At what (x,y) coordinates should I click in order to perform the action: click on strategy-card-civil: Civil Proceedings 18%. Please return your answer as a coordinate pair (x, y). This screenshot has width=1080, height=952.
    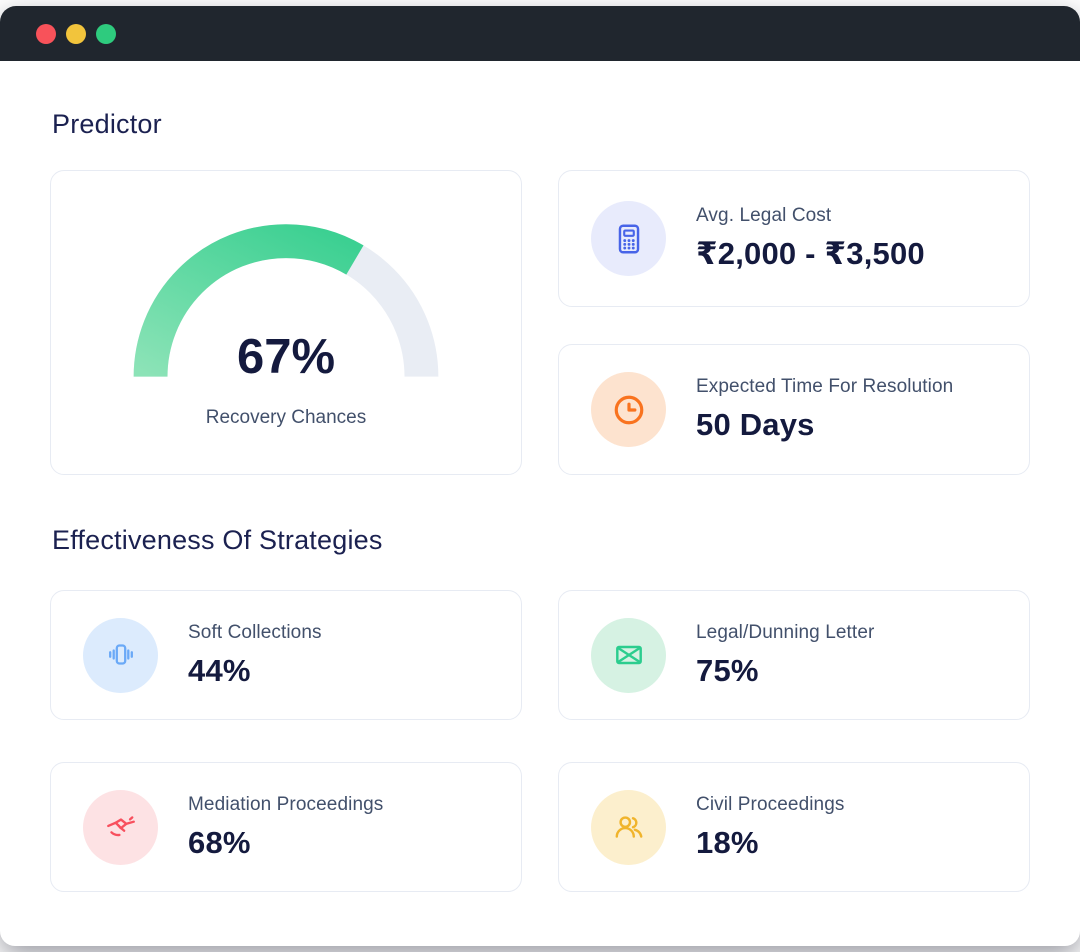
    Looking at the image, I should click on (794, 827).